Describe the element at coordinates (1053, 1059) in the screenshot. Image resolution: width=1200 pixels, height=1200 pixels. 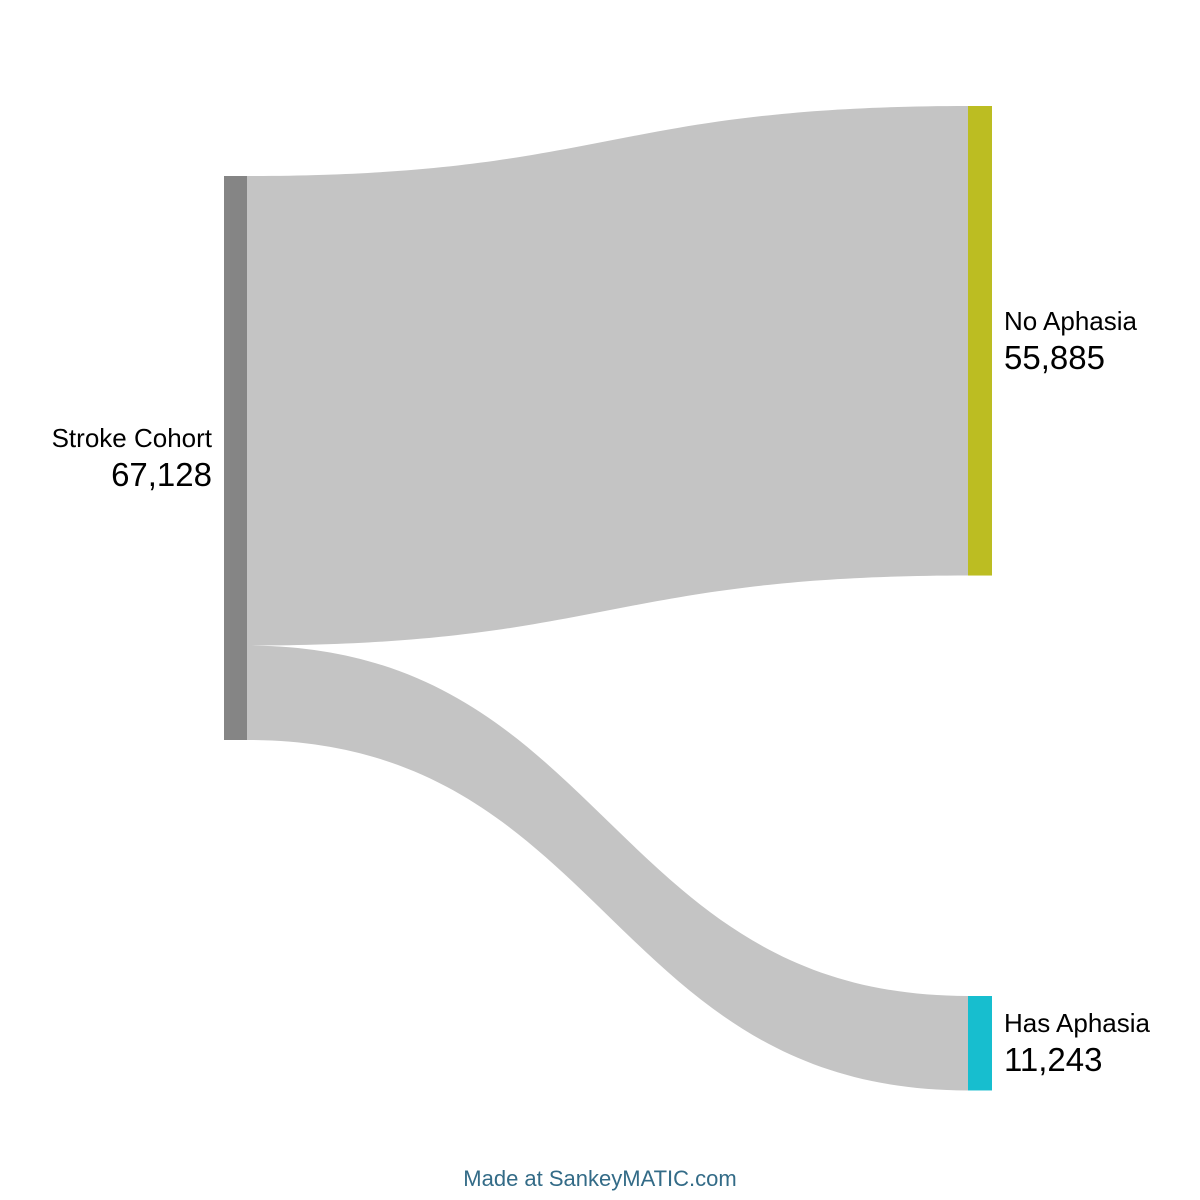
I see `value-has-aphasia: 11,243` at that location.